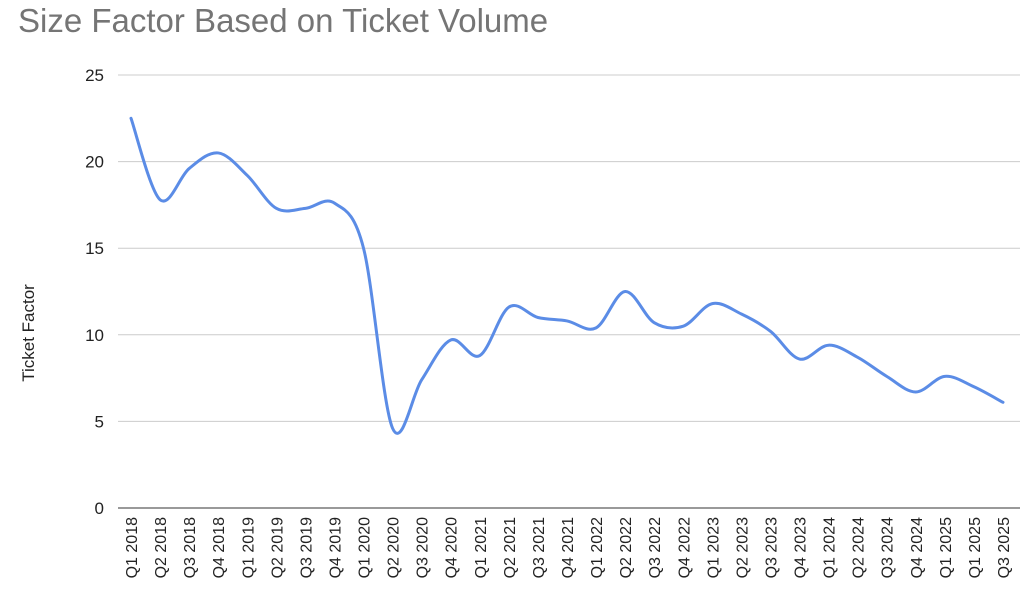  I want to click on x-tick-label: Q2 2018, so click(161, 547).